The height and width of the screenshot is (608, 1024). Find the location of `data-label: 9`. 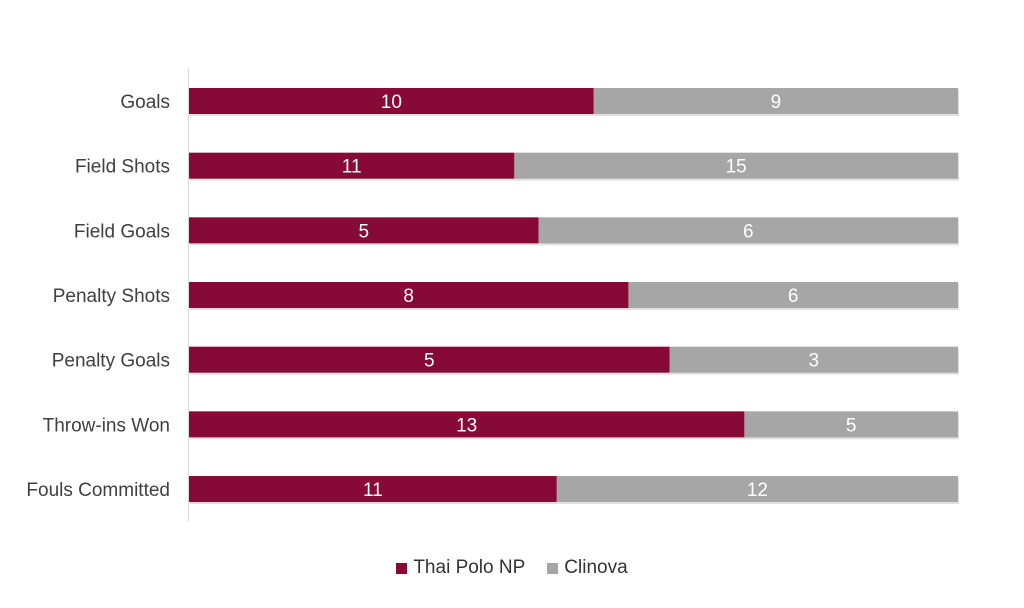

data-label: 9 is located at coordinates (776, 102).